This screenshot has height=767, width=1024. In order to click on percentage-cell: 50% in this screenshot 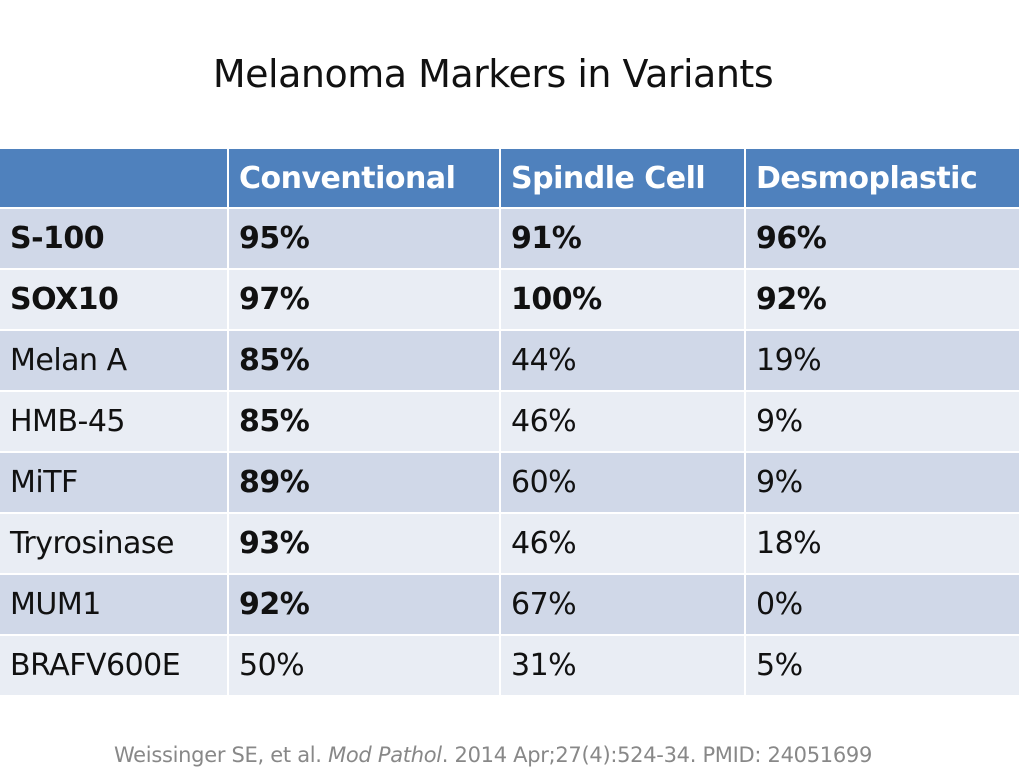, I will do `click(364, 665)`.